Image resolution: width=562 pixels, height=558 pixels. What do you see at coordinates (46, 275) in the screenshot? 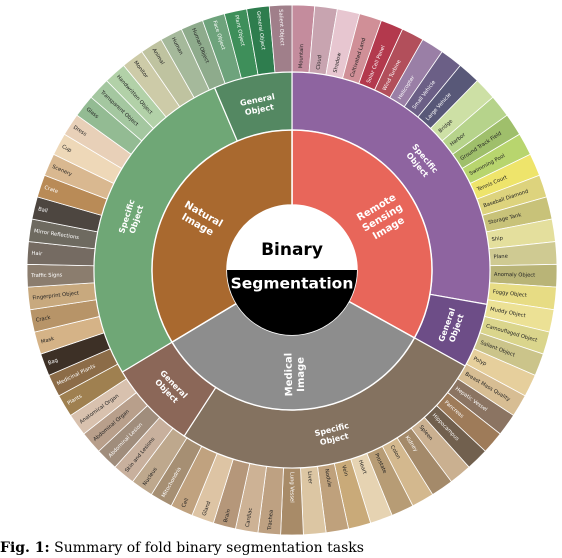
I see `outer-label-traffic-signs-54: Traffic Signs` at bounding box center [46, 275].